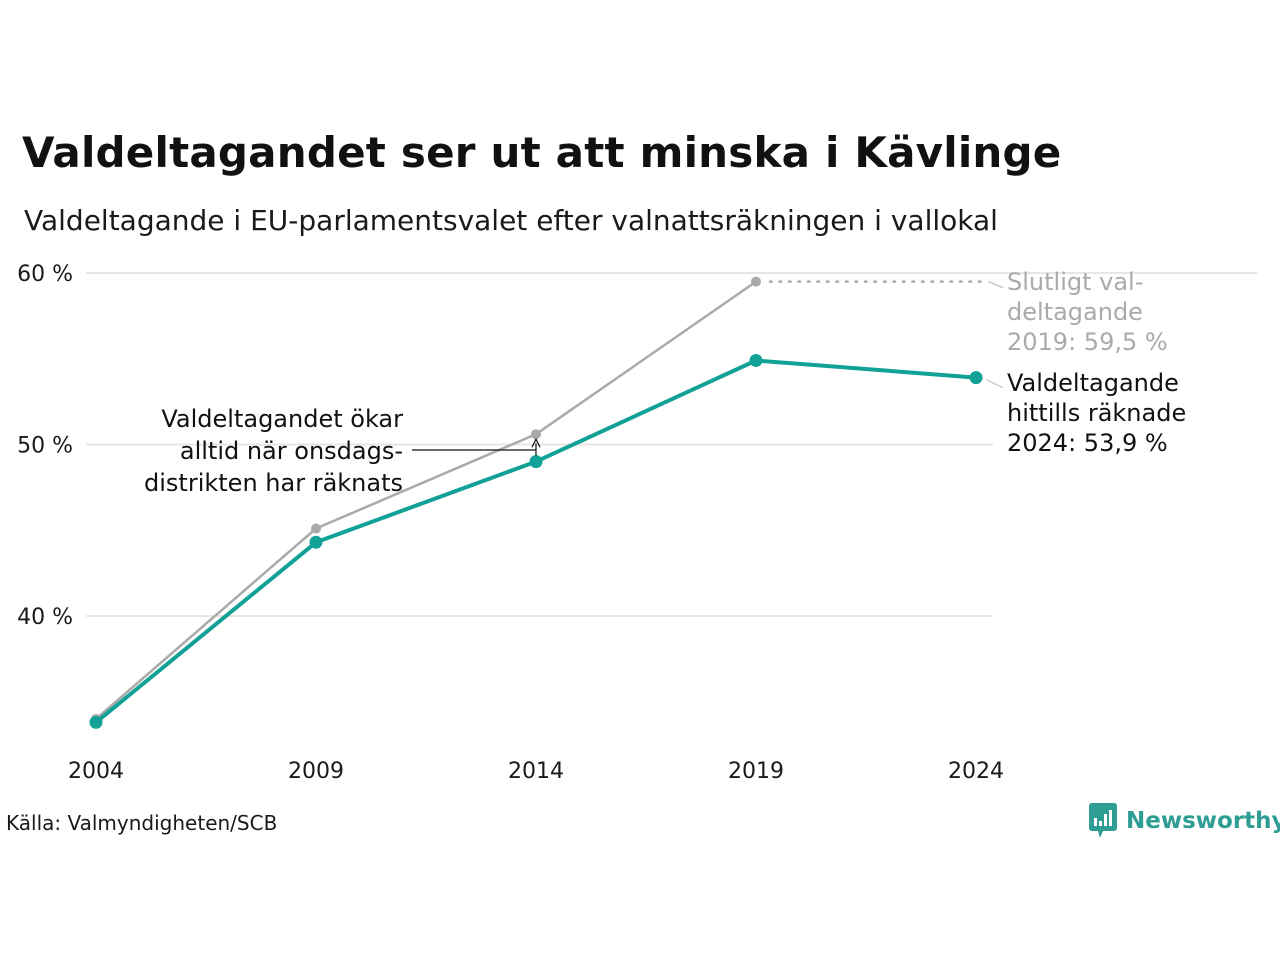  I want to click on source-note: Källa: Valmyndigheten/SCB, so click(142, 823).